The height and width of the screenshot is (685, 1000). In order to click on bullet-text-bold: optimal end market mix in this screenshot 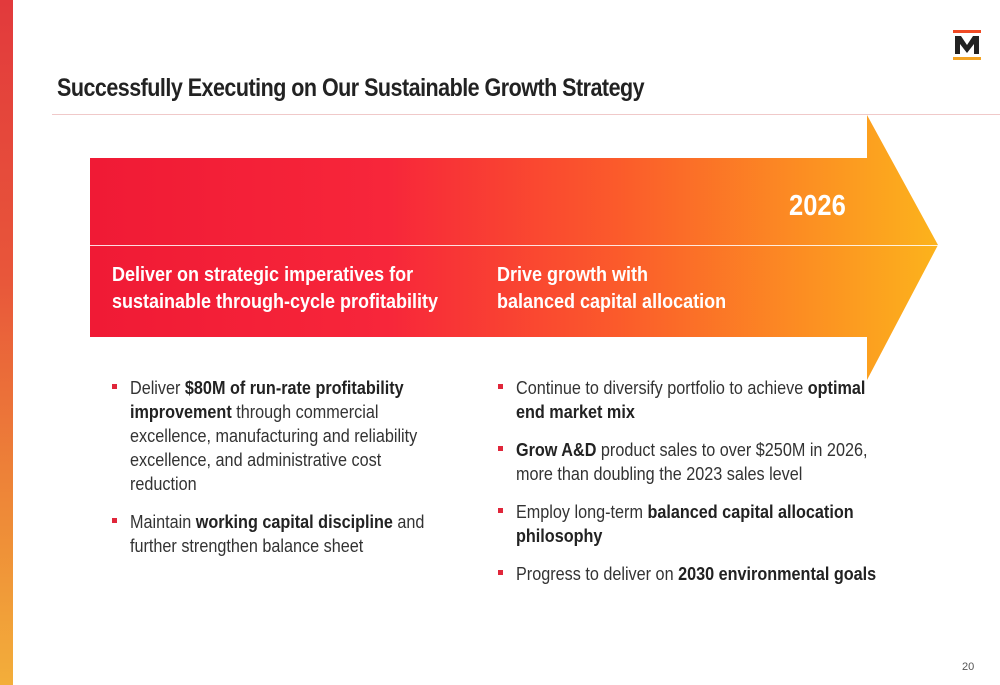, I will do `click(691, 400)`.